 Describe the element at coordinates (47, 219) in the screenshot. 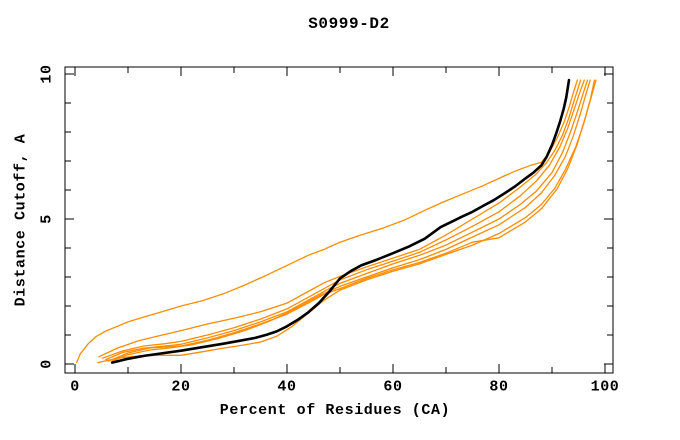

I see `y-tick-label: 5` at that location.